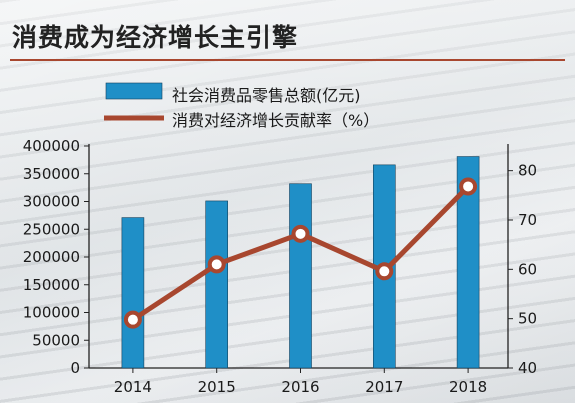 This screenshot has width=575, height=403. I want to click on legend-label-retail-sales: 社会消费品零售总额(亿元), so click(266, 95).